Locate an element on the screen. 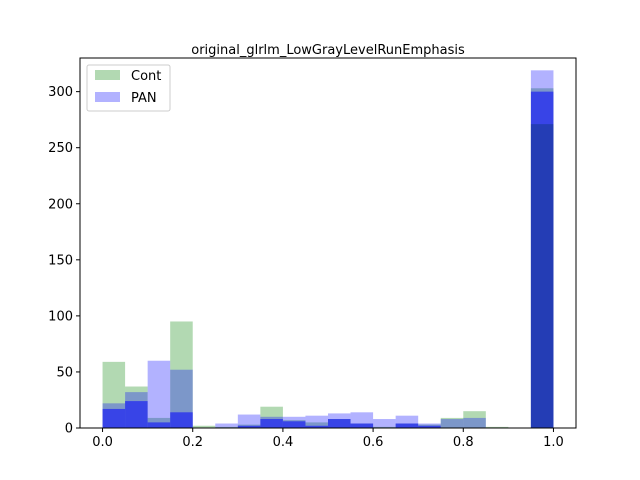 The height and width of the screenshot is (480, 640). bar-series0-bin5 is located at coordinates (226, 427).